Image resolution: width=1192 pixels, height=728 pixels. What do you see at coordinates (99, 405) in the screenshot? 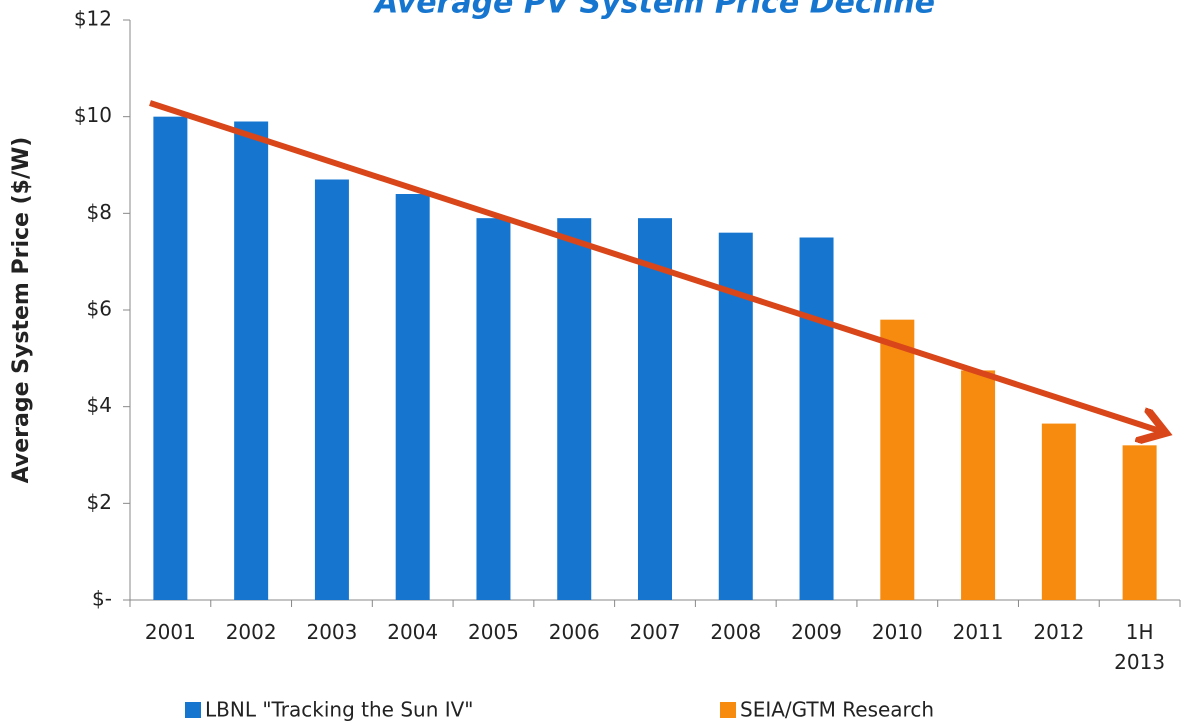
I see `y-tick-label: $4` at bounding box center [99, 405].